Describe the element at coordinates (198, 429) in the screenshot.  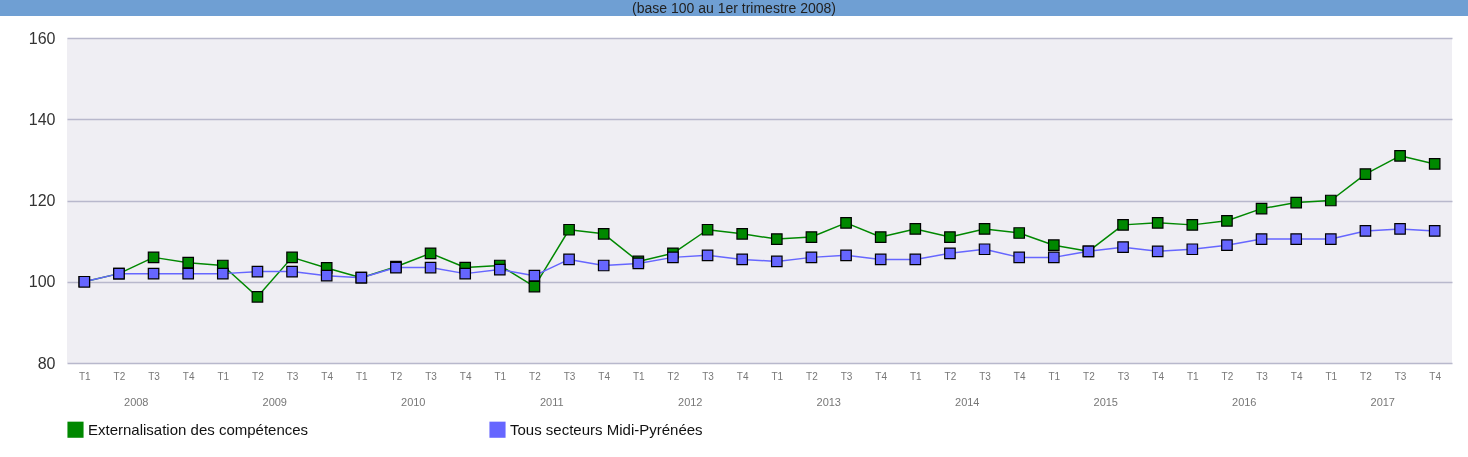
I see `legend-label: Externalisation des compétences` at that location.